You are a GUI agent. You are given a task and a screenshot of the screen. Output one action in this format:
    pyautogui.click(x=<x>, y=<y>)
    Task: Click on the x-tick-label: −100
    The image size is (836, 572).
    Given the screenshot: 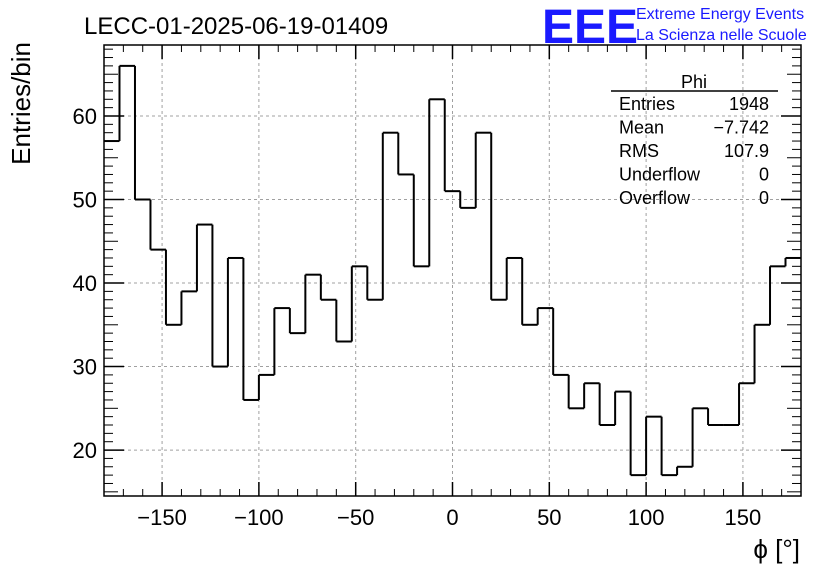 What is the action you would take?
    pyautogui.click(x=259, y=517)
    